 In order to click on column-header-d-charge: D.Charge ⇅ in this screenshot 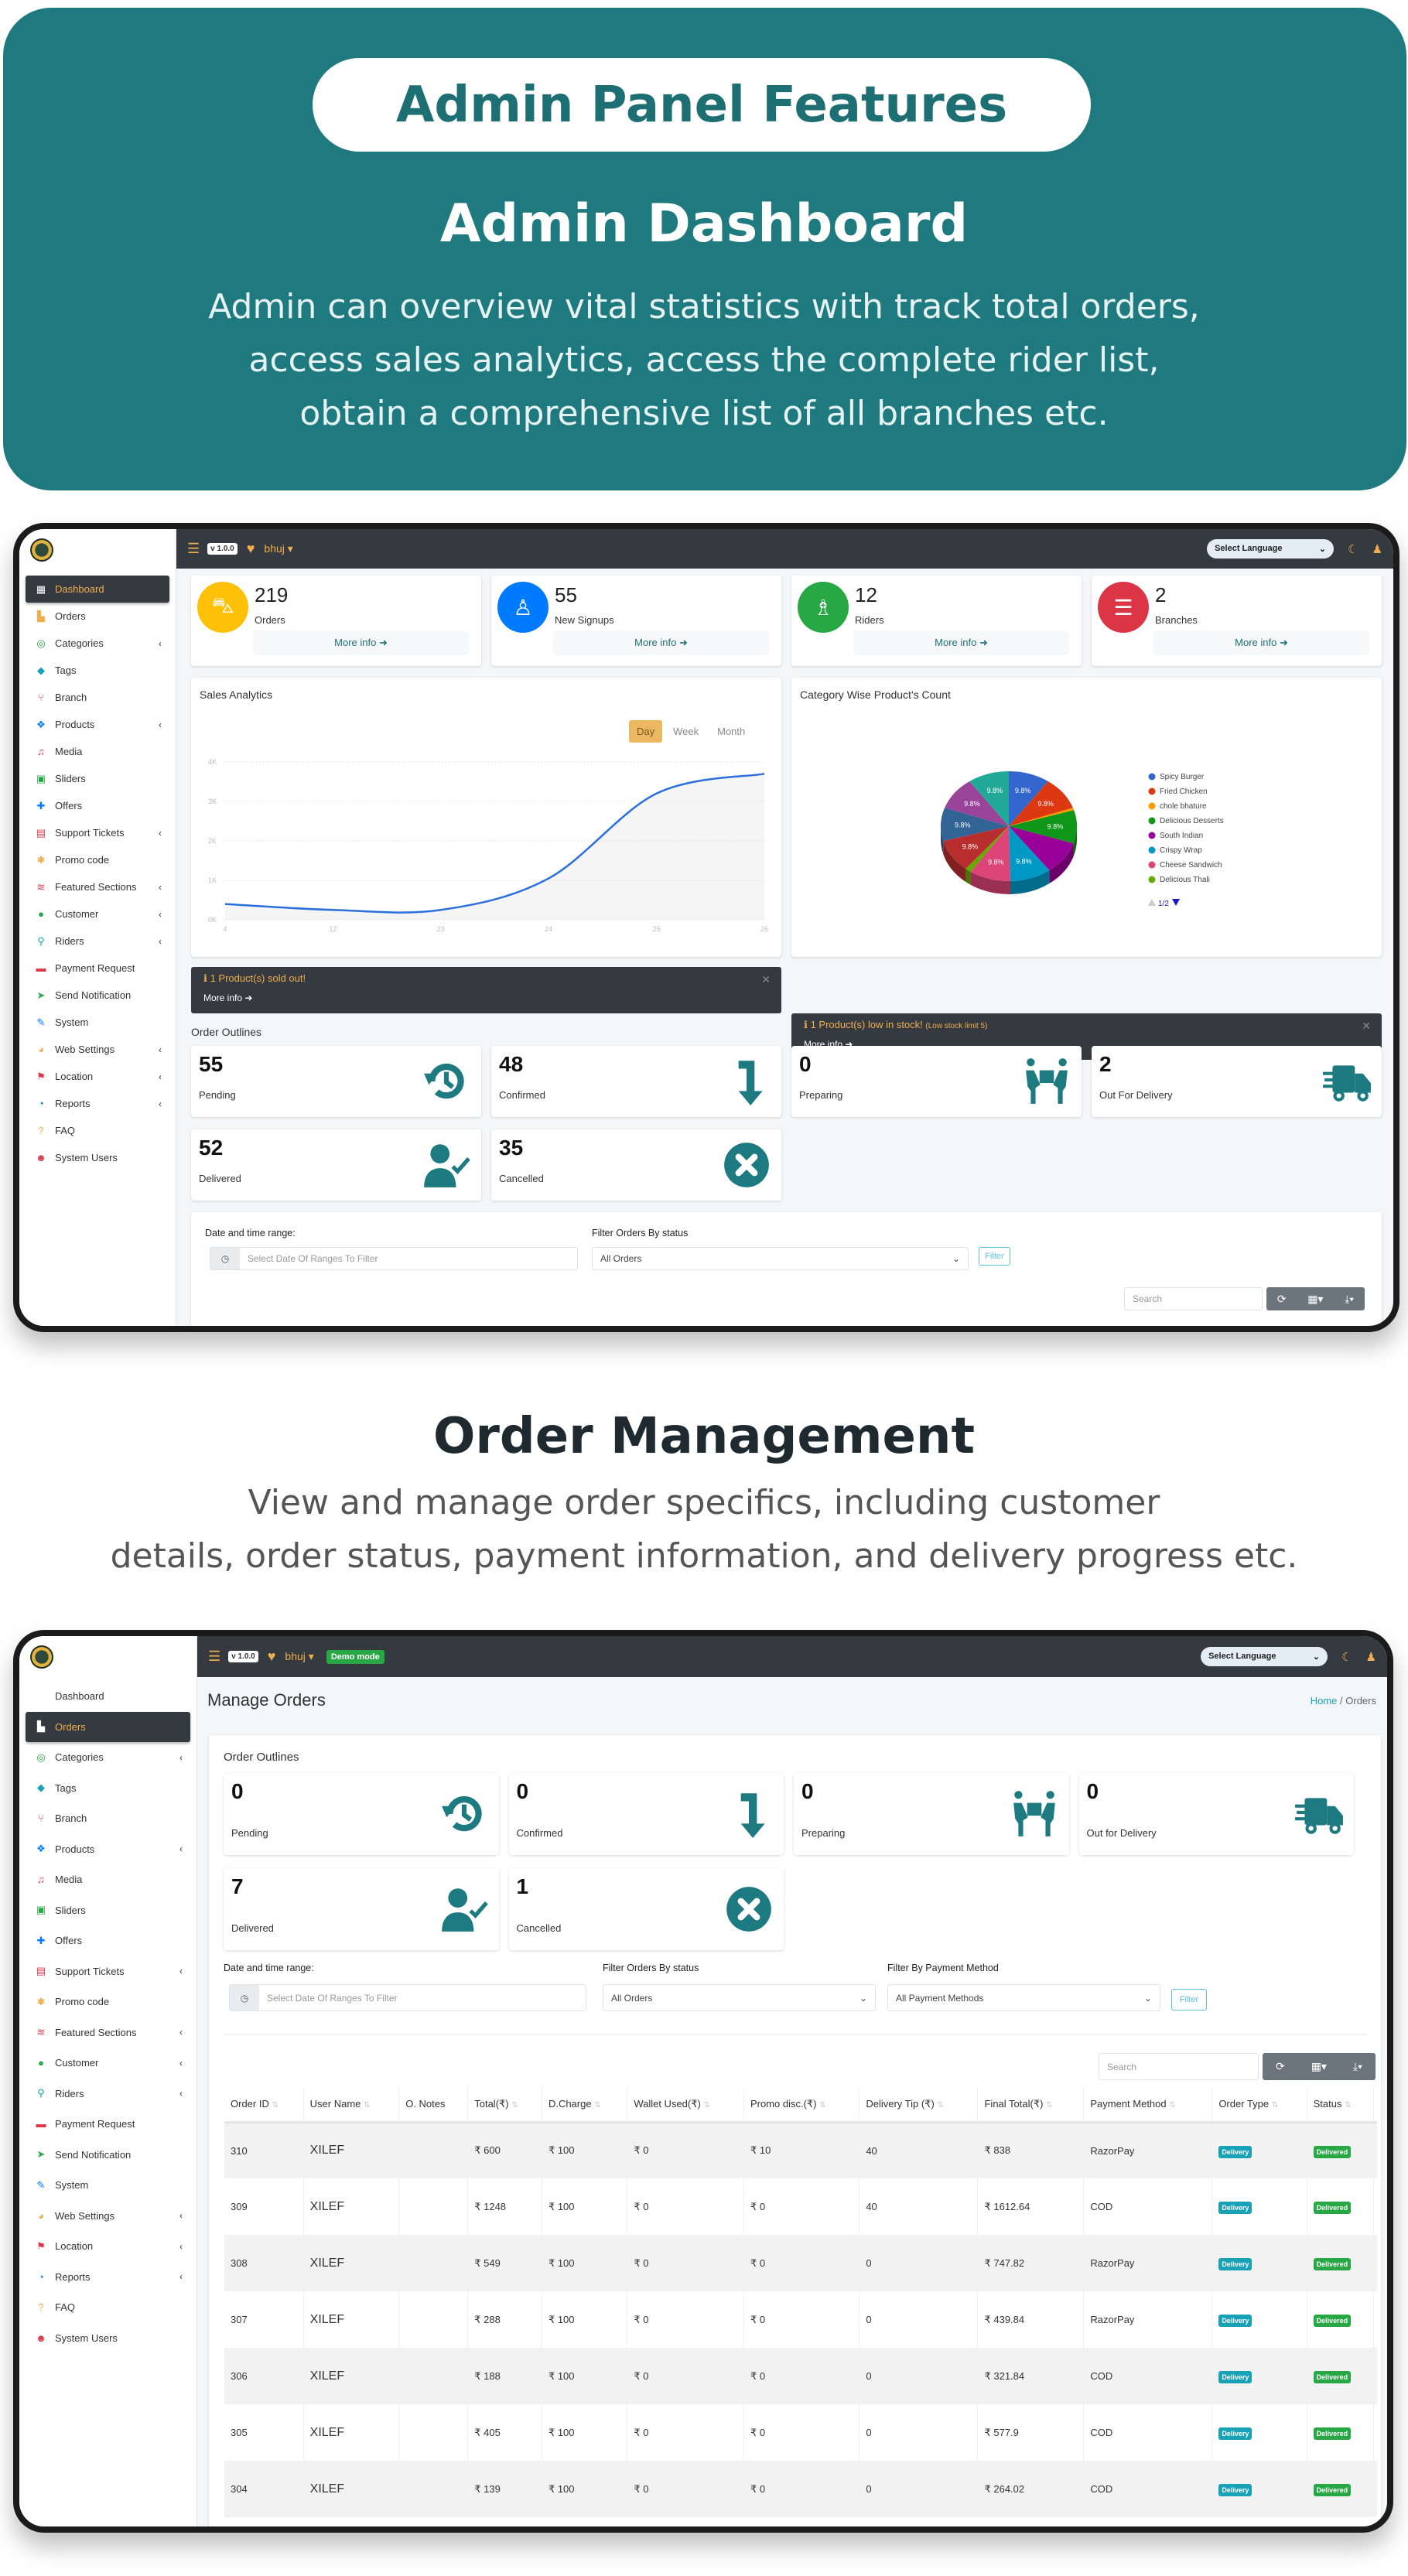, I will do `click(585, 2105)`.